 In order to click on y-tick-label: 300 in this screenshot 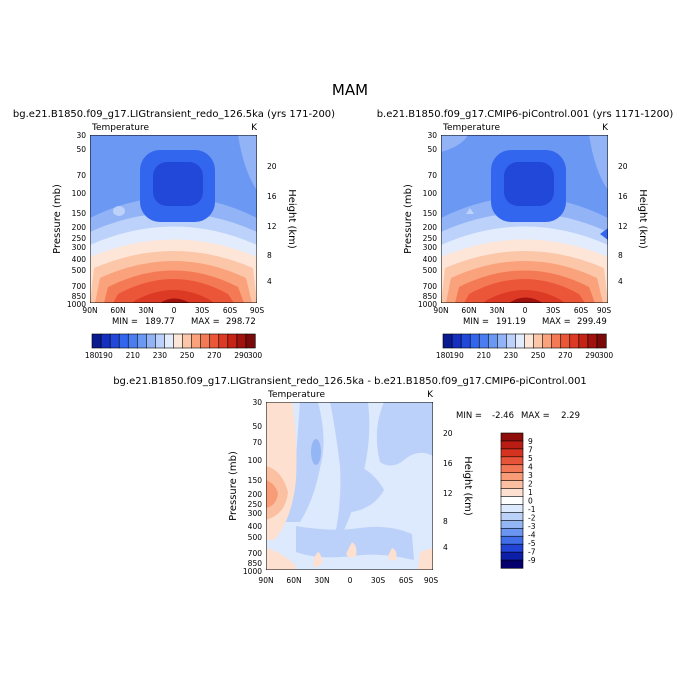, I will do `click(430, 247)`.